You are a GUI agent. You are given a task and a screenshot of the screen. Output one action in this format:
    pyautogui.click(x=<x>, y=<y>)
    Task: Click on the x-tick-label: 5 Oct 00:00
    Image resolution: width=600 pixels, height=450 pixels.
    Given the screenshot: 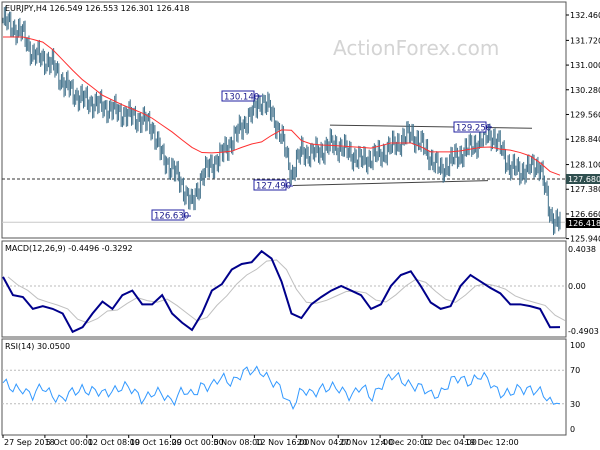 What is the action you would take?
    pyautogui.click(x=69, y=442)
    